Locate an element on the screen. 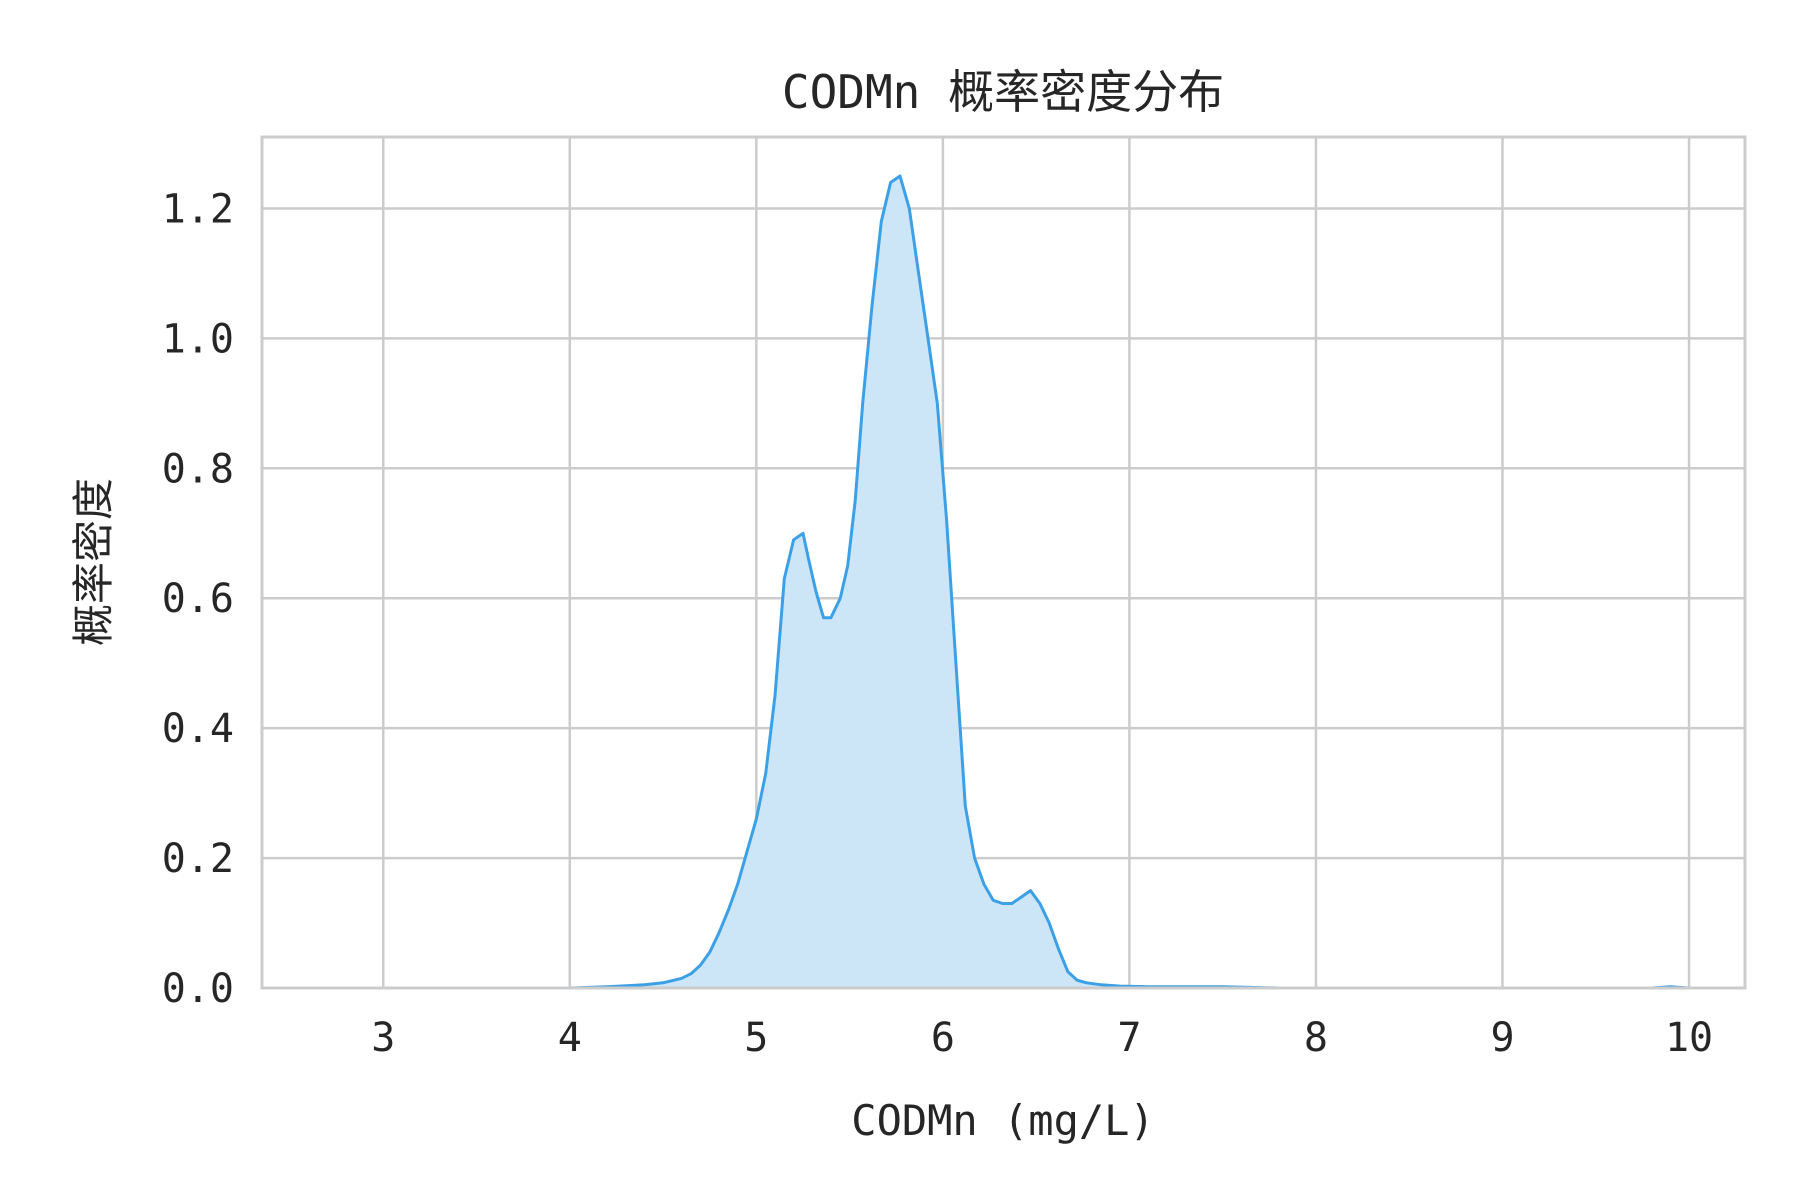 This screenshot has width=1800, height=1200. y-tick-label: 0.2 is located at coordinates (198, 859).